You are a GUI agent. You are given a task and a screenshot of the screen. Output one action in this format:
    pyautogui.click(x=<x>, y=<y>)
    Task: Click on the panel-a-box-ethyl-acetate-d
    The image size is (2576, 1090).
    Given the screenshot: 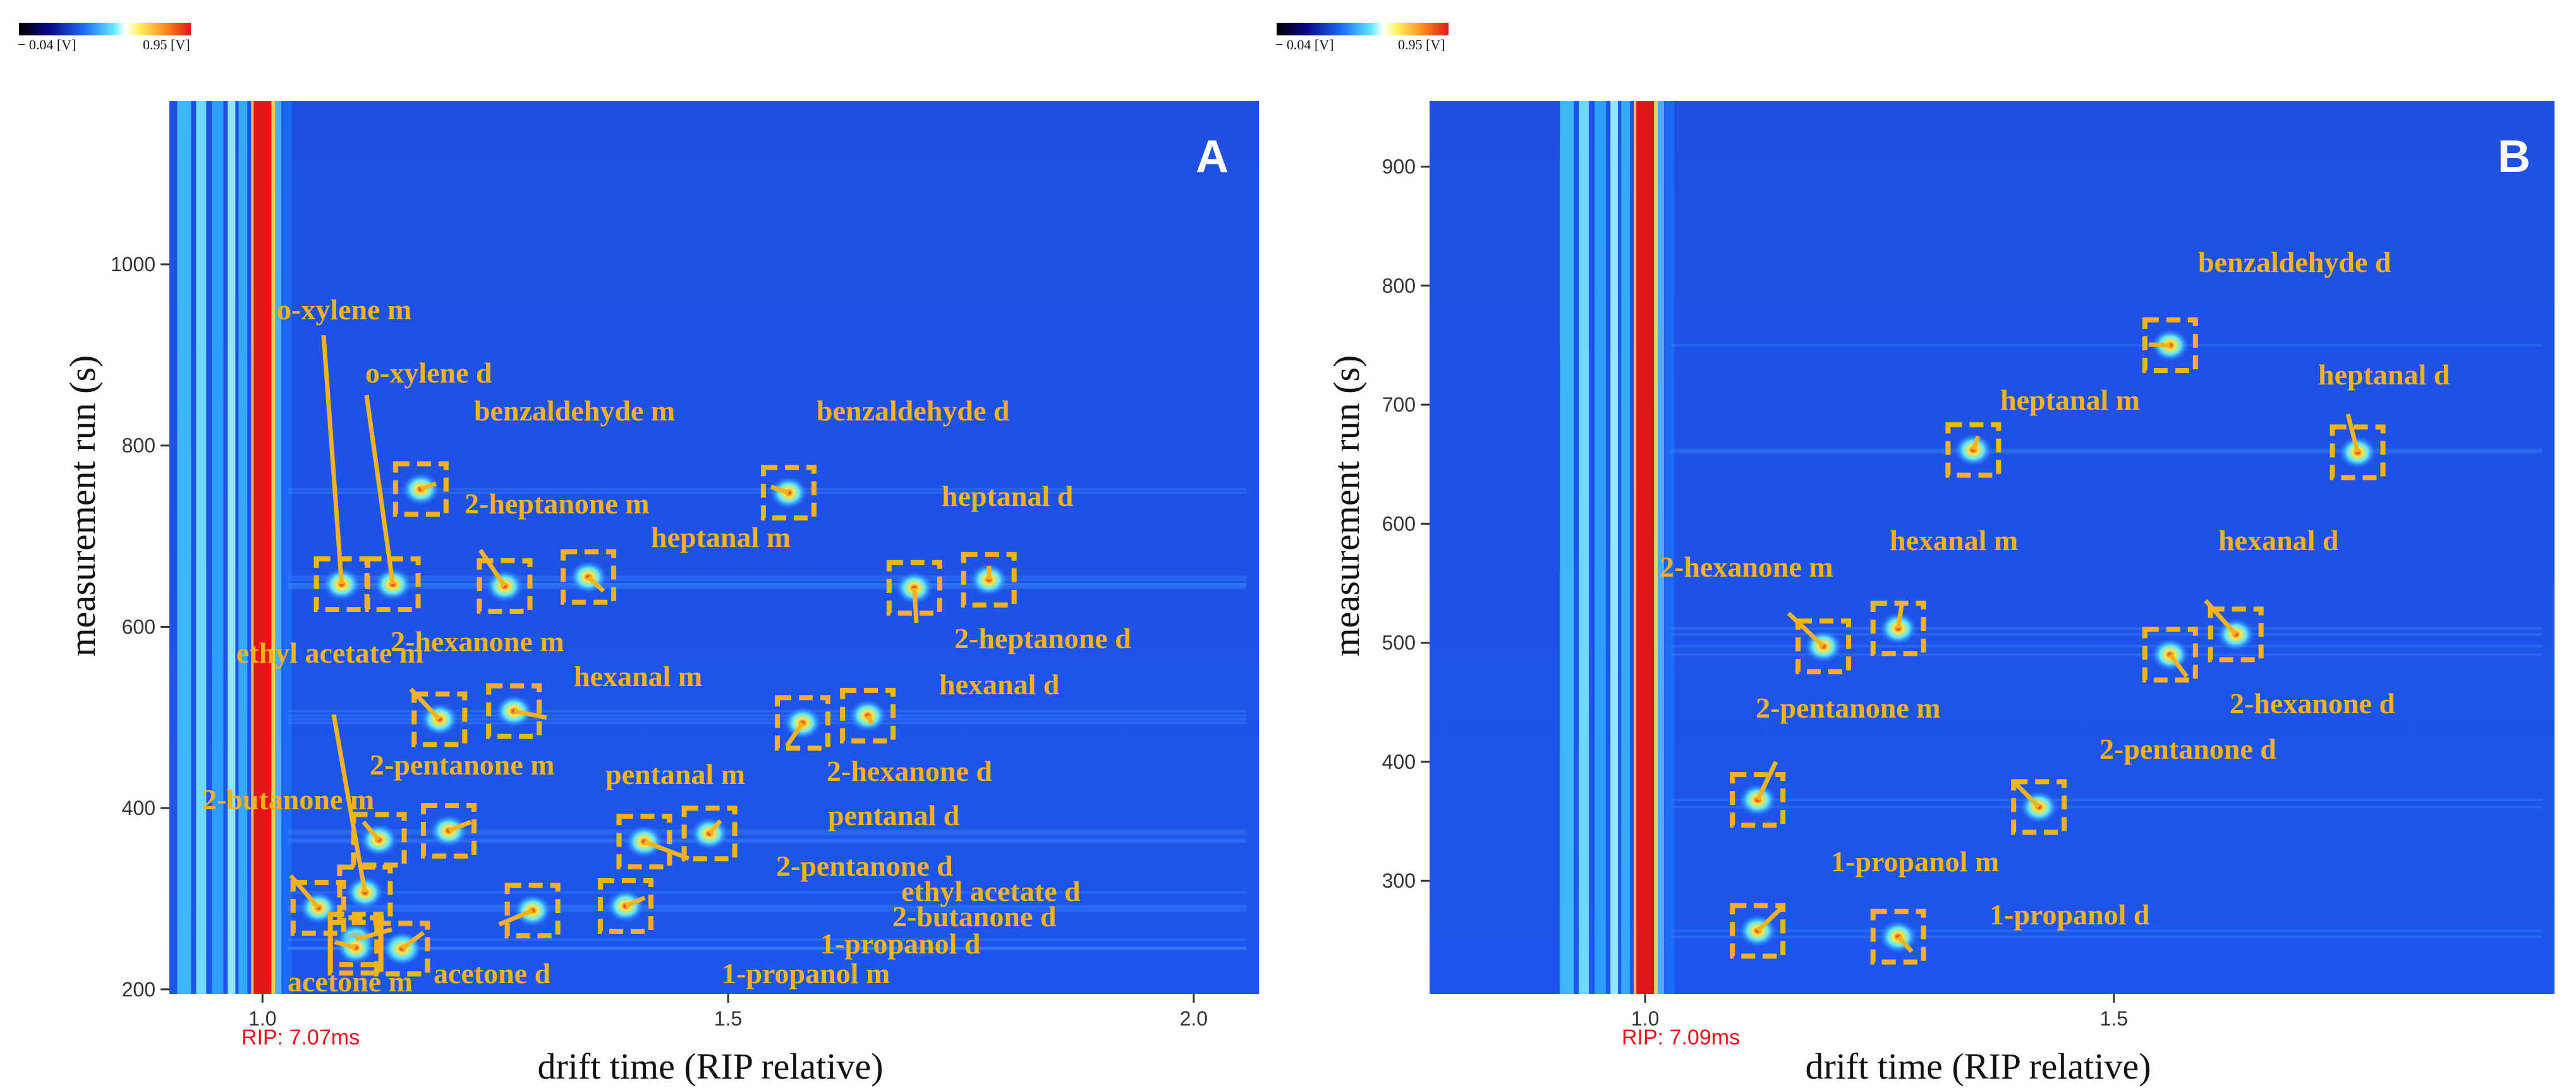 What is the action you would take?
    pyautogui.click(x=626, y=906)
    